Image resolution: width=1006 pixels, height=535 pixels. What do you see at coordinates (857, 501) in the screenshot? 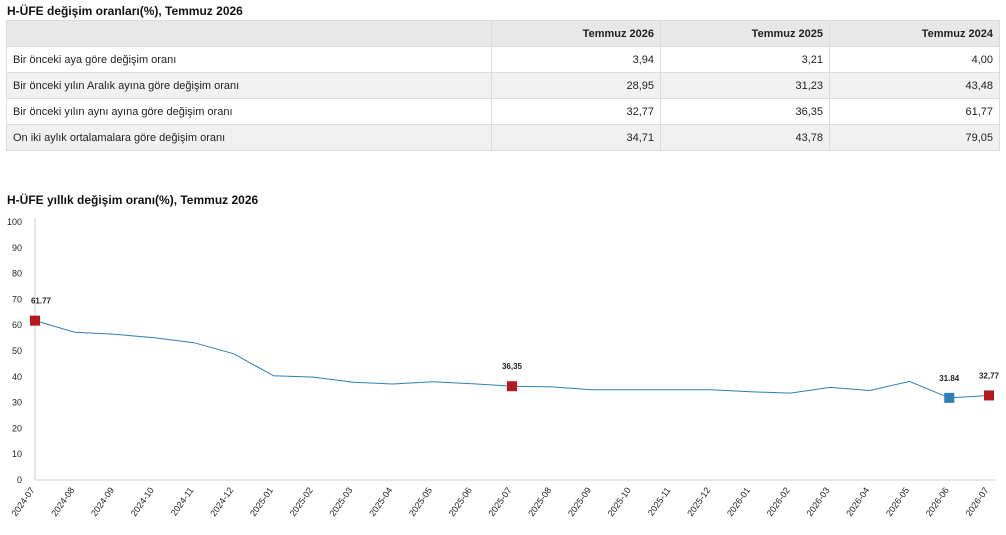
I see `x-tick-label: 2026-04` at bounding box center [857, 501].